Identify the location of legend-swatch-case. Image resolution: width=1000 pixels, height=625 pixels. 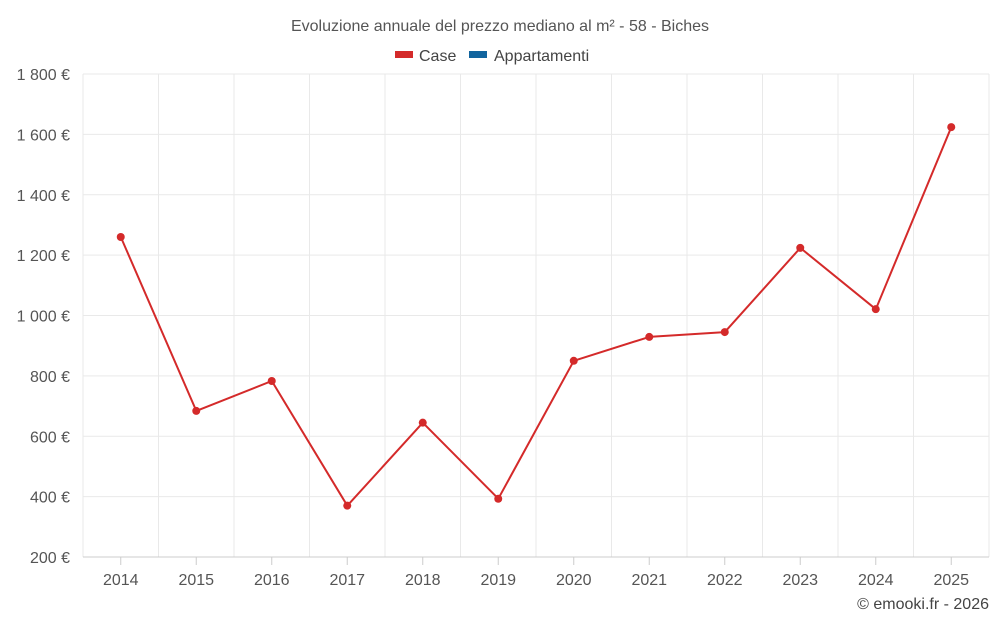
(404, 54).